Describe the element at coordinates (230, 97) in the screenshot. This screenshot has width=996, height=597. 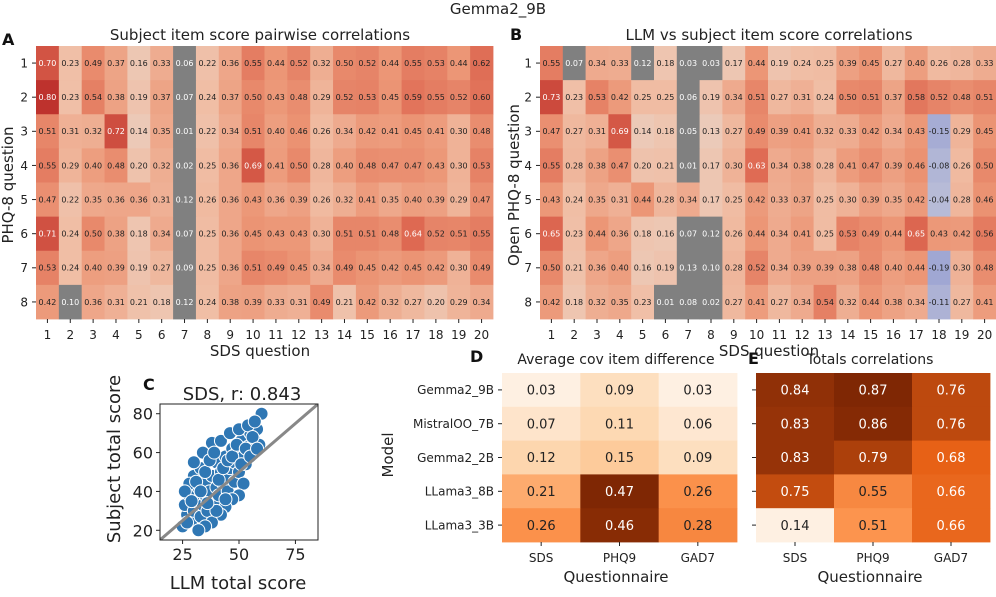
I see `gridA-cell-label: 0.37` at that location.